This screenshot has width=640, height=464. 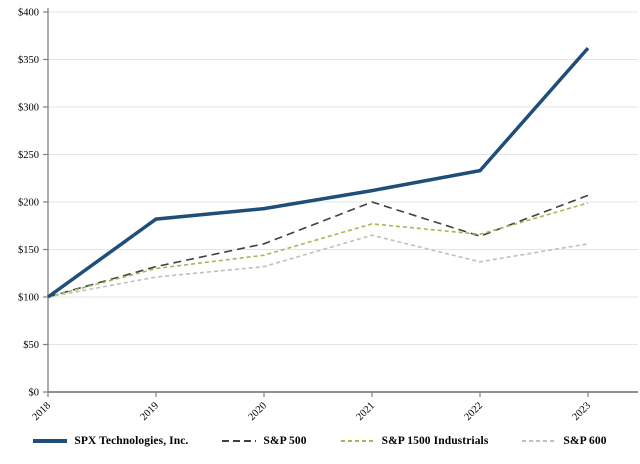 I want to click on legend-swatch-sp500, so click(x=239, y=441).